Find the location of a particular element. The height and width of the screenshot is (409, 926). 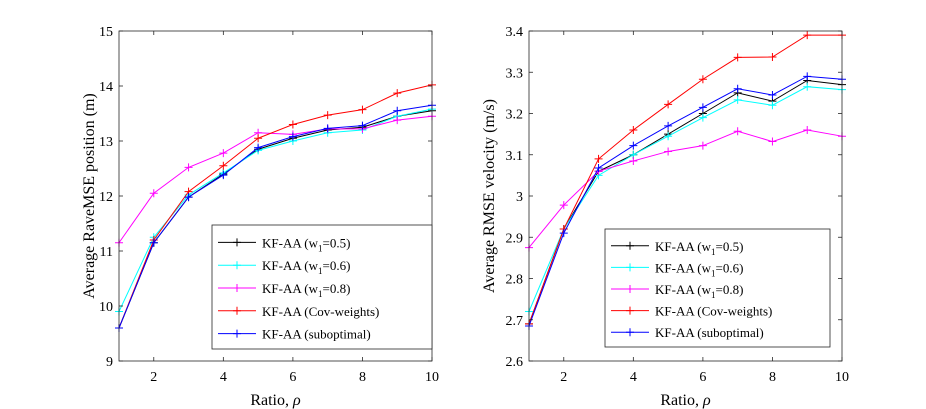

y-tick-label: 2.9 is located at coordinates (515, 238).